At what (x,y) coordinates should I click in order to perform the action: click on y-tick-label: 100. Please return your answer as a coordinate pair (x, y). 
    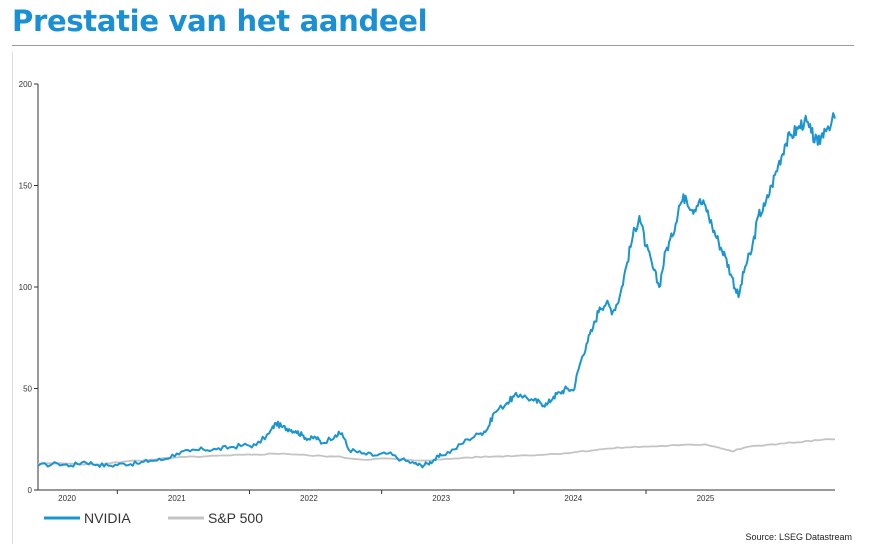
    Looking at the image, I should click on (26, 287).